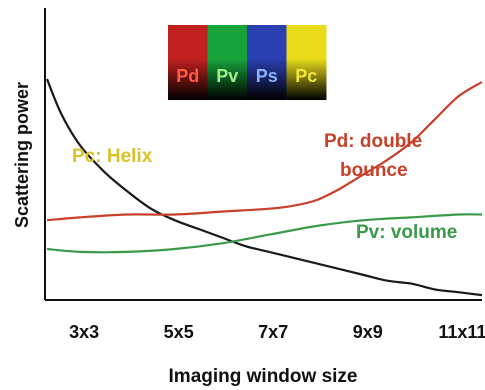 The width and height of the screenshot is (485, 390). I want to click on x-tick-label: 9x9, so click(368, 332).